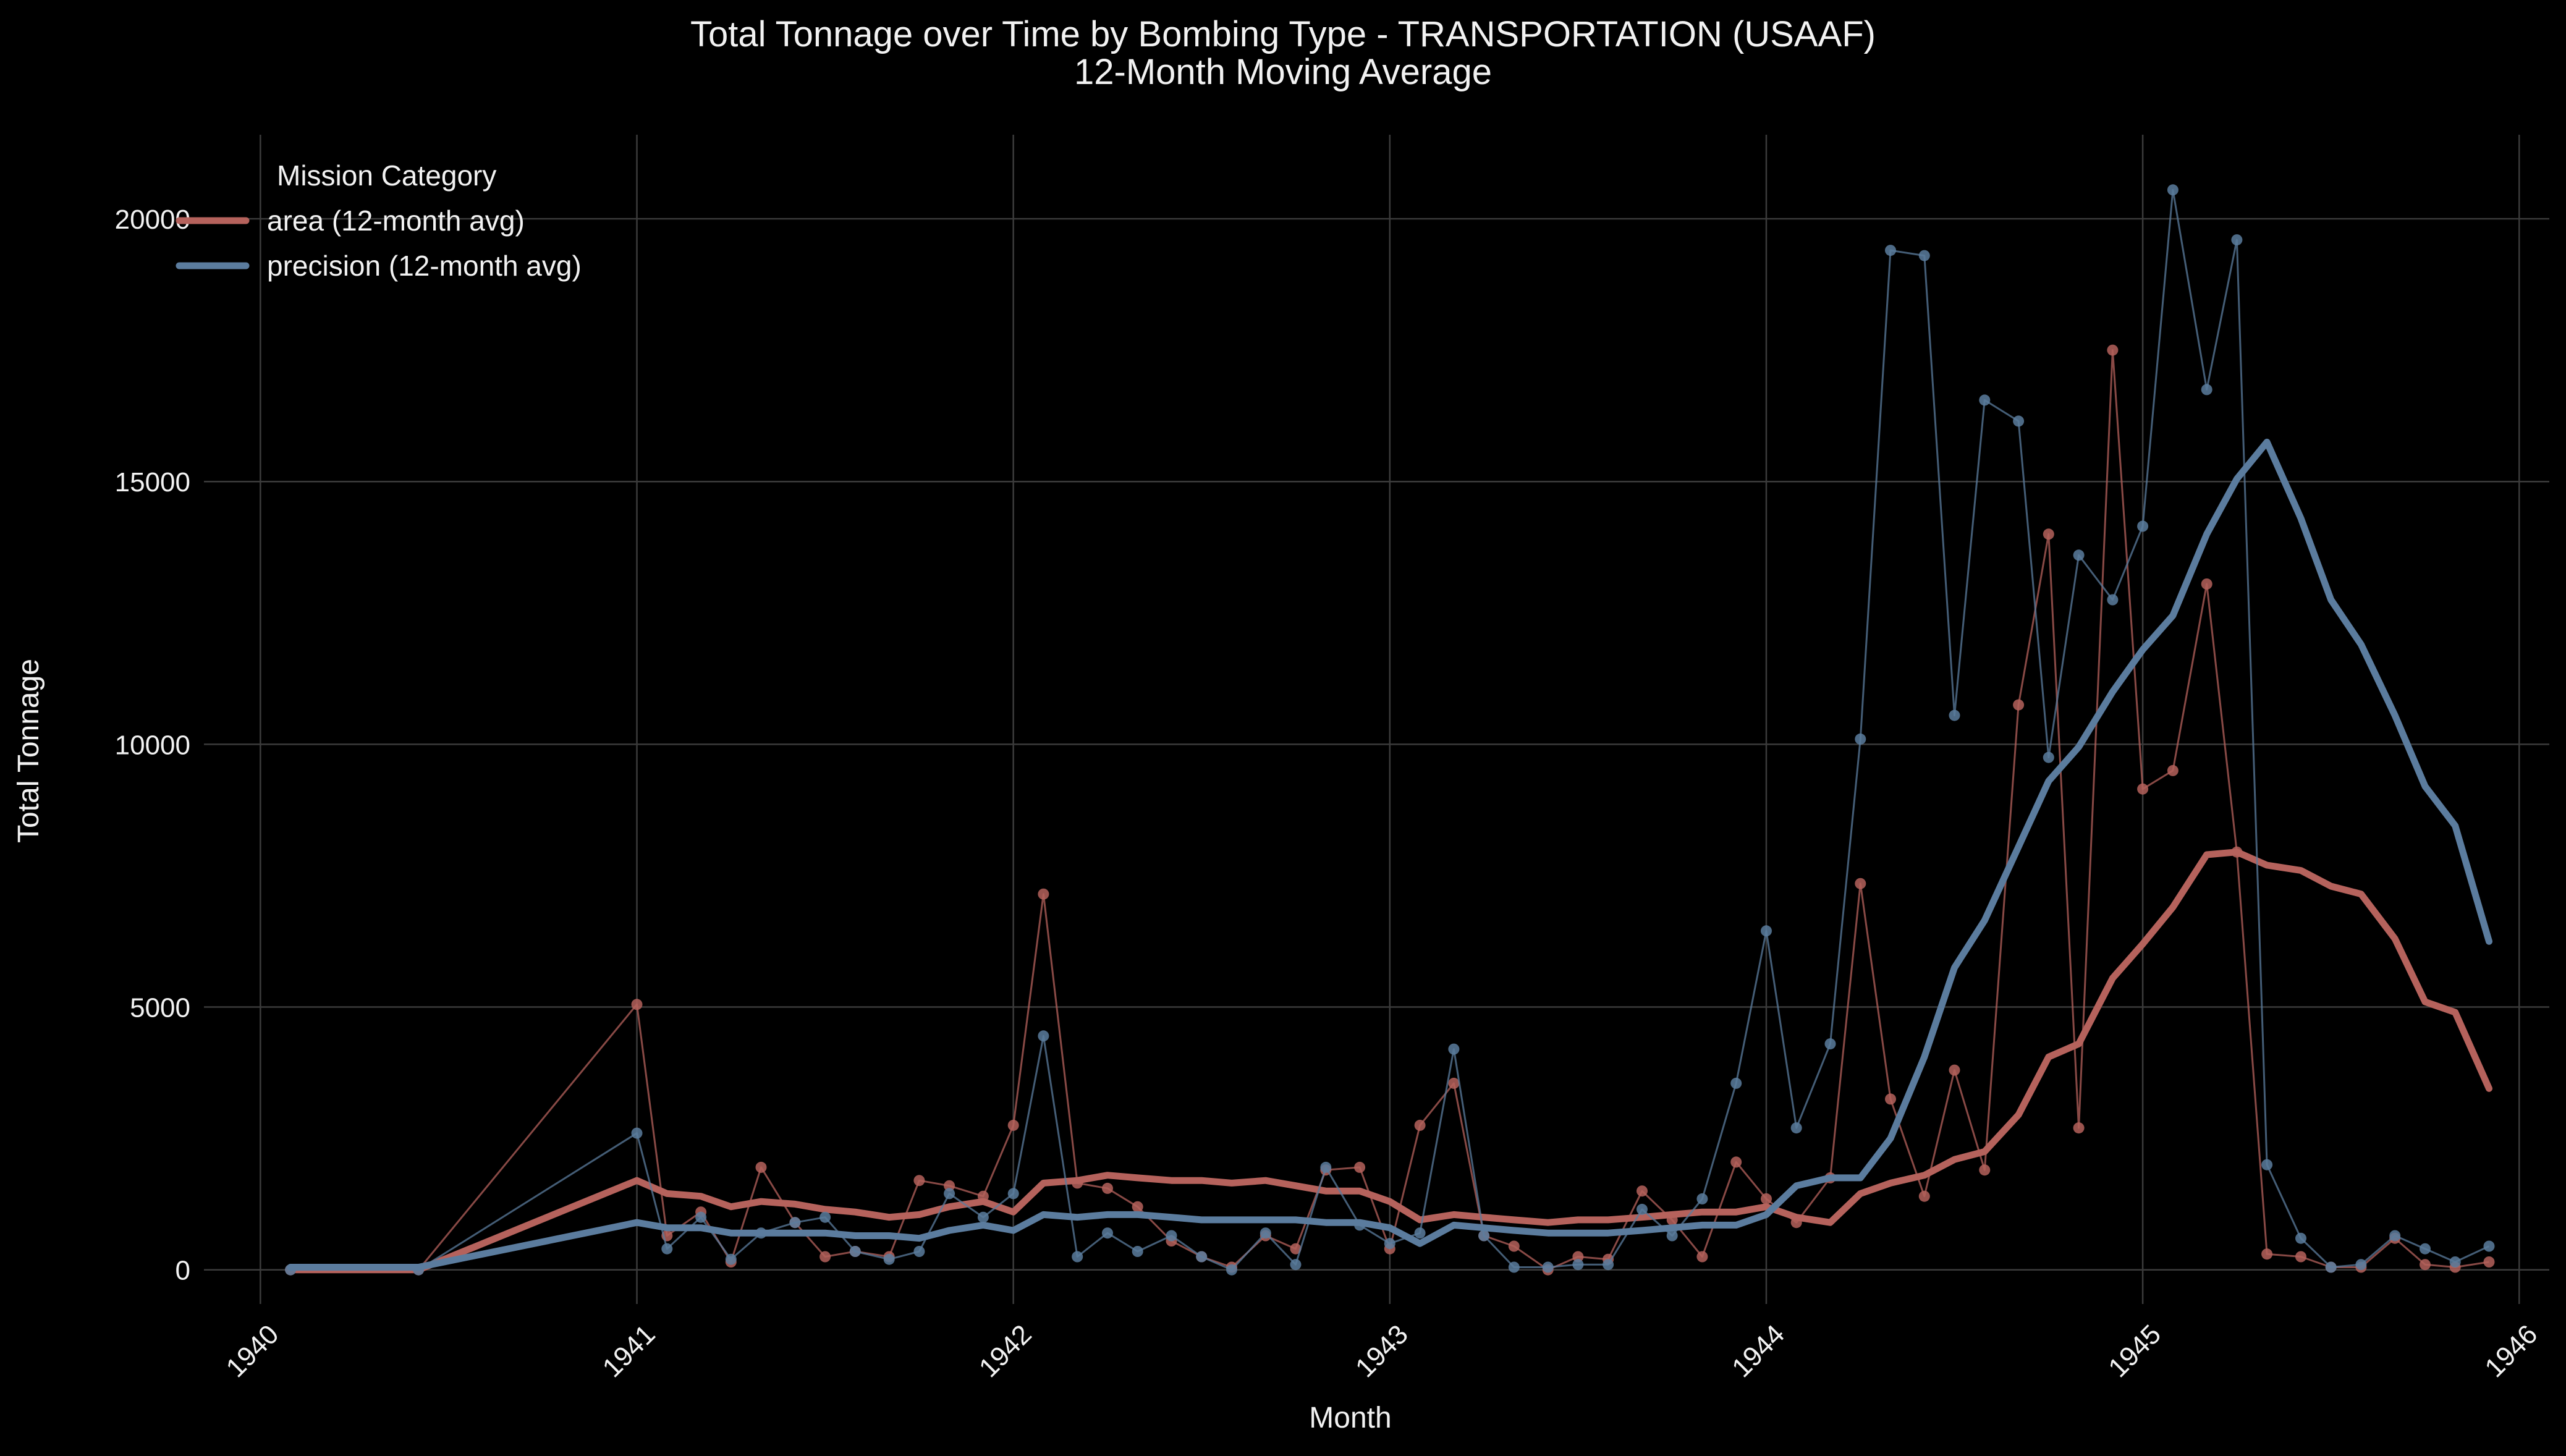 This screenshot has height=1456, width=2566. What do you see at coordinates (29, 751) in the screenshot?
I see `y-axis-label: Total Tonnage` at bounding box center [29, 751].